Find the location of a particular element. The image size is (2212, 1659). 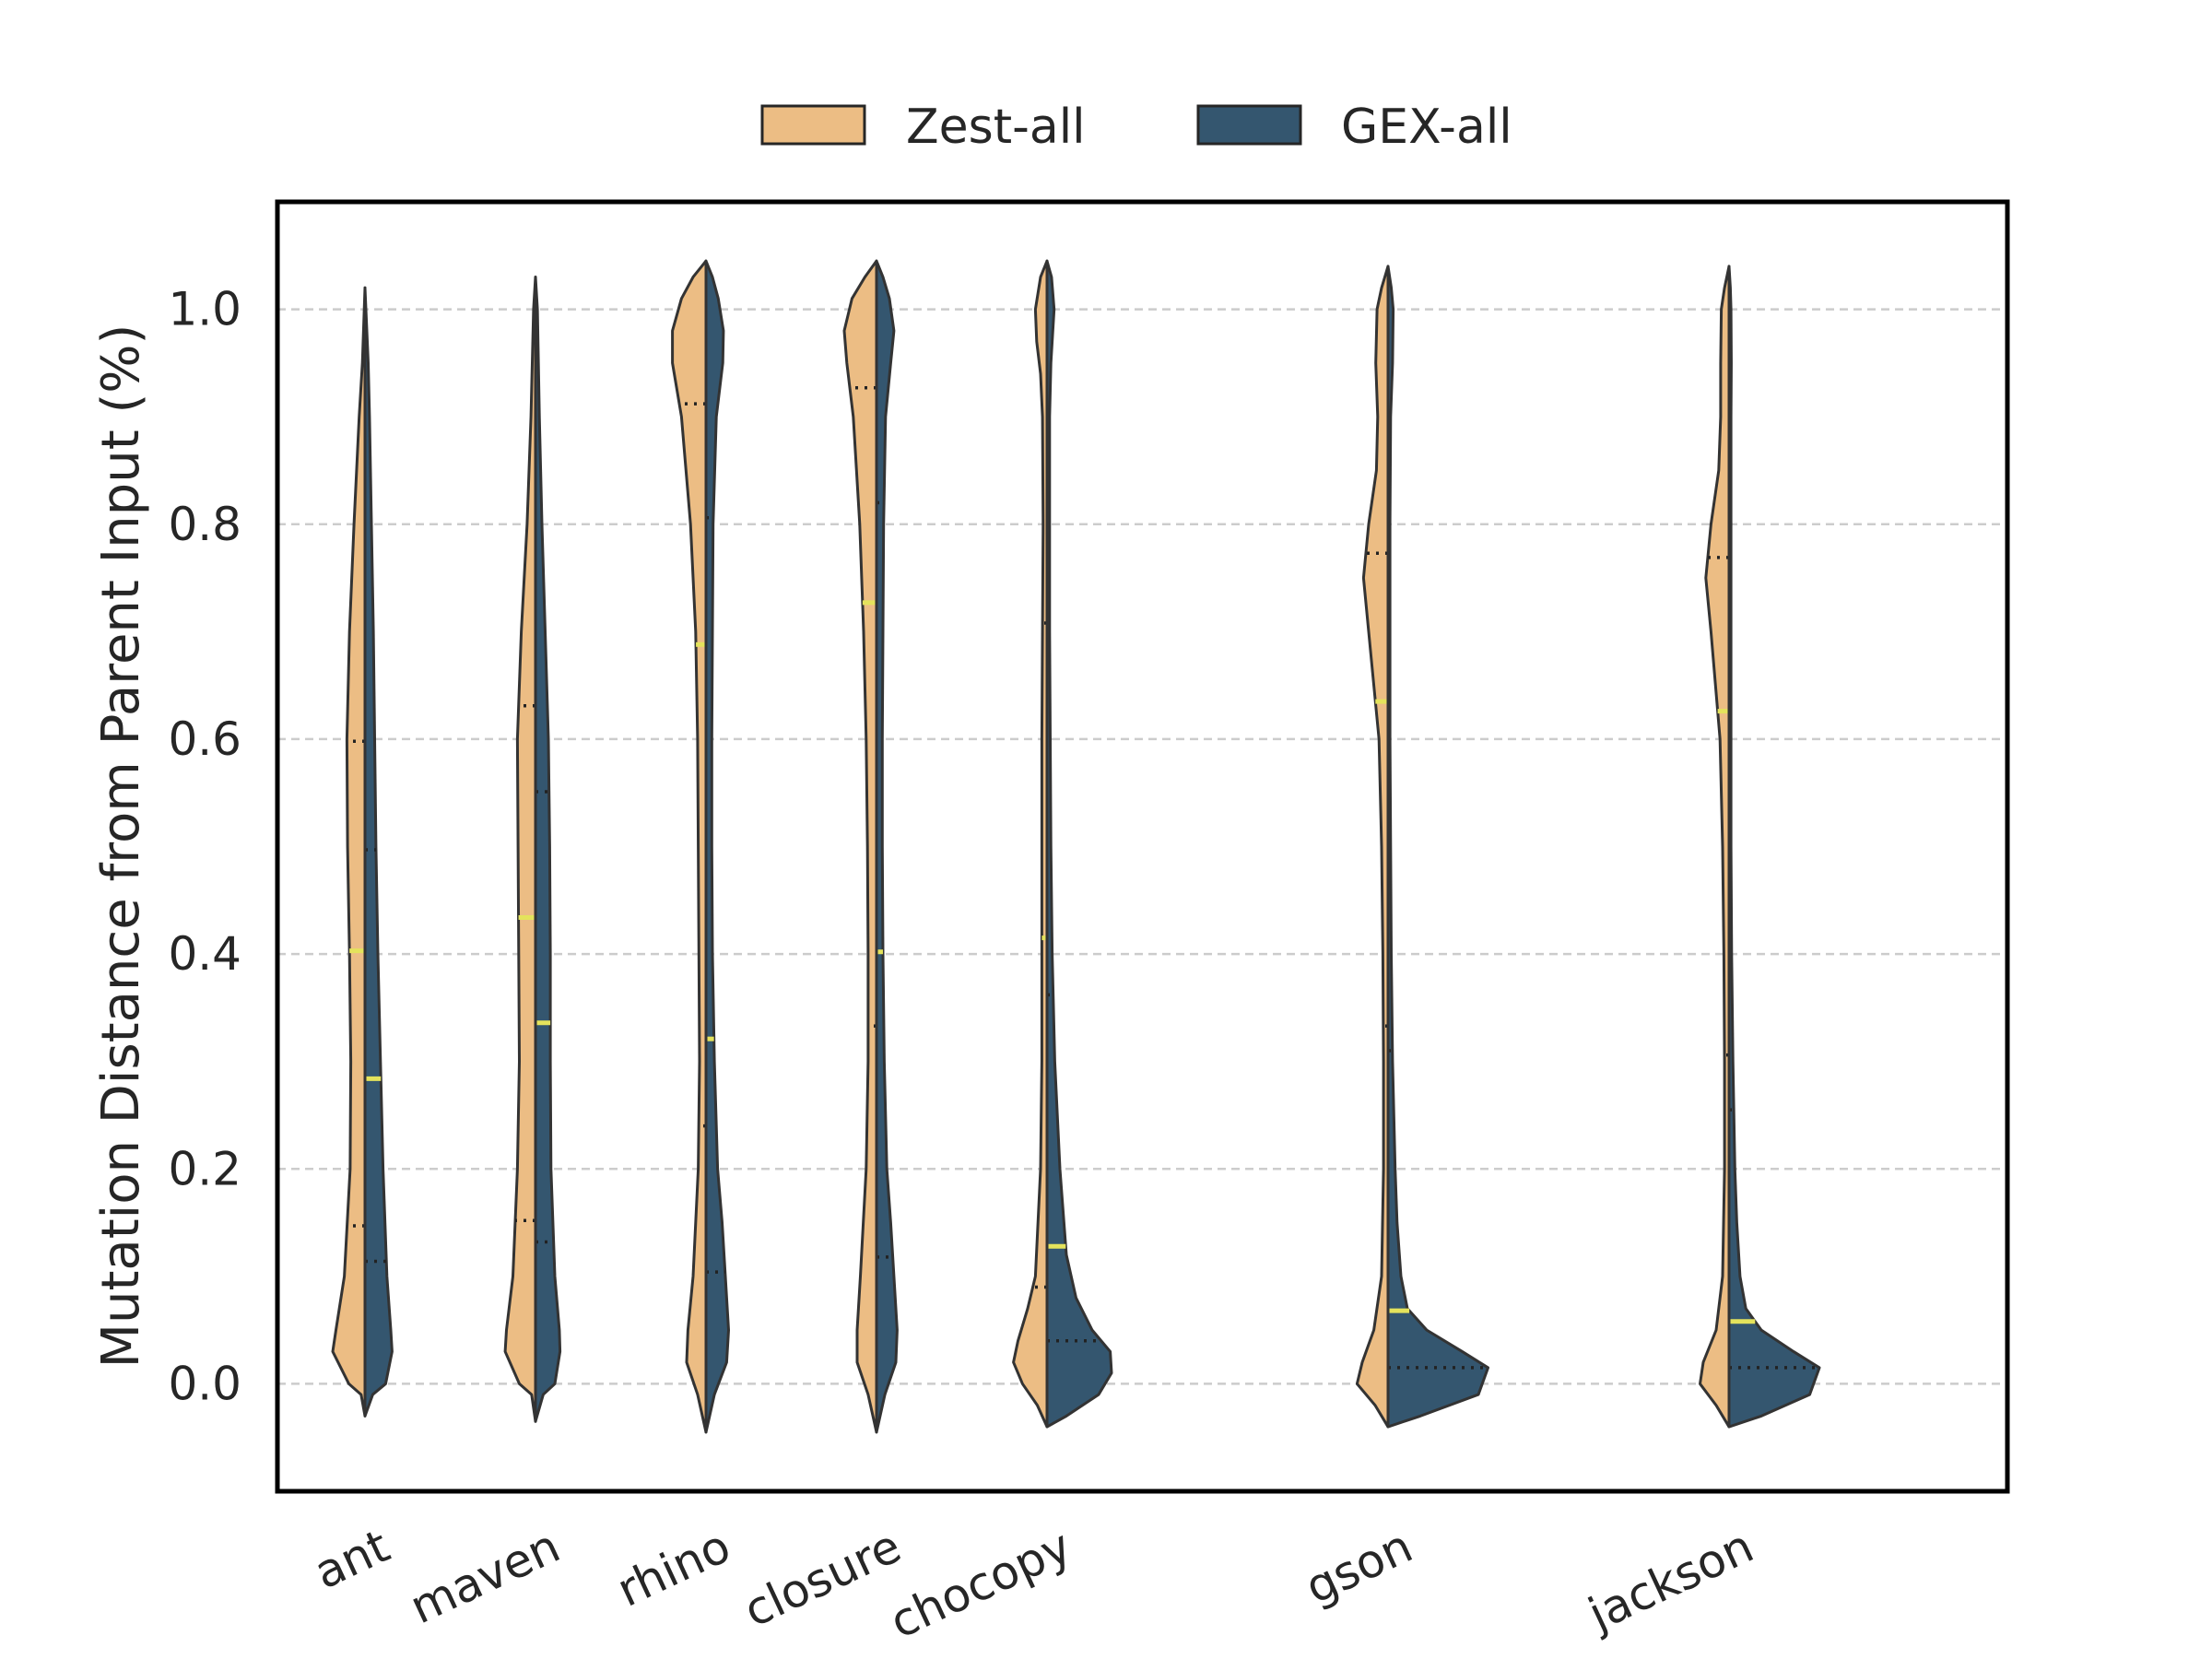

violin-body-rhino-right is located at coordinates (717, 846).